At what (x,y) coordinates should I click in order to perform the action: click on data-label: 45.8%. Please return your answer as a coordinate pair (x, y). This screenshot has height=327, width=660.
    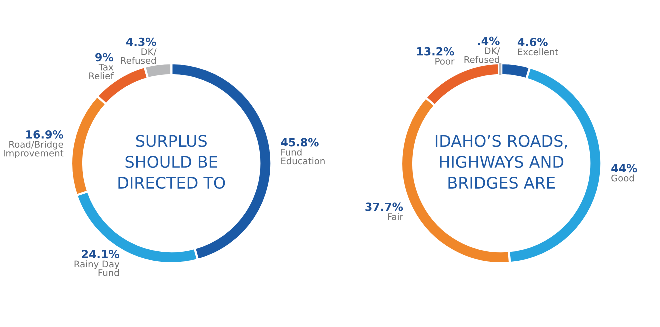
    Looking at the image, I should click on (300, 142).